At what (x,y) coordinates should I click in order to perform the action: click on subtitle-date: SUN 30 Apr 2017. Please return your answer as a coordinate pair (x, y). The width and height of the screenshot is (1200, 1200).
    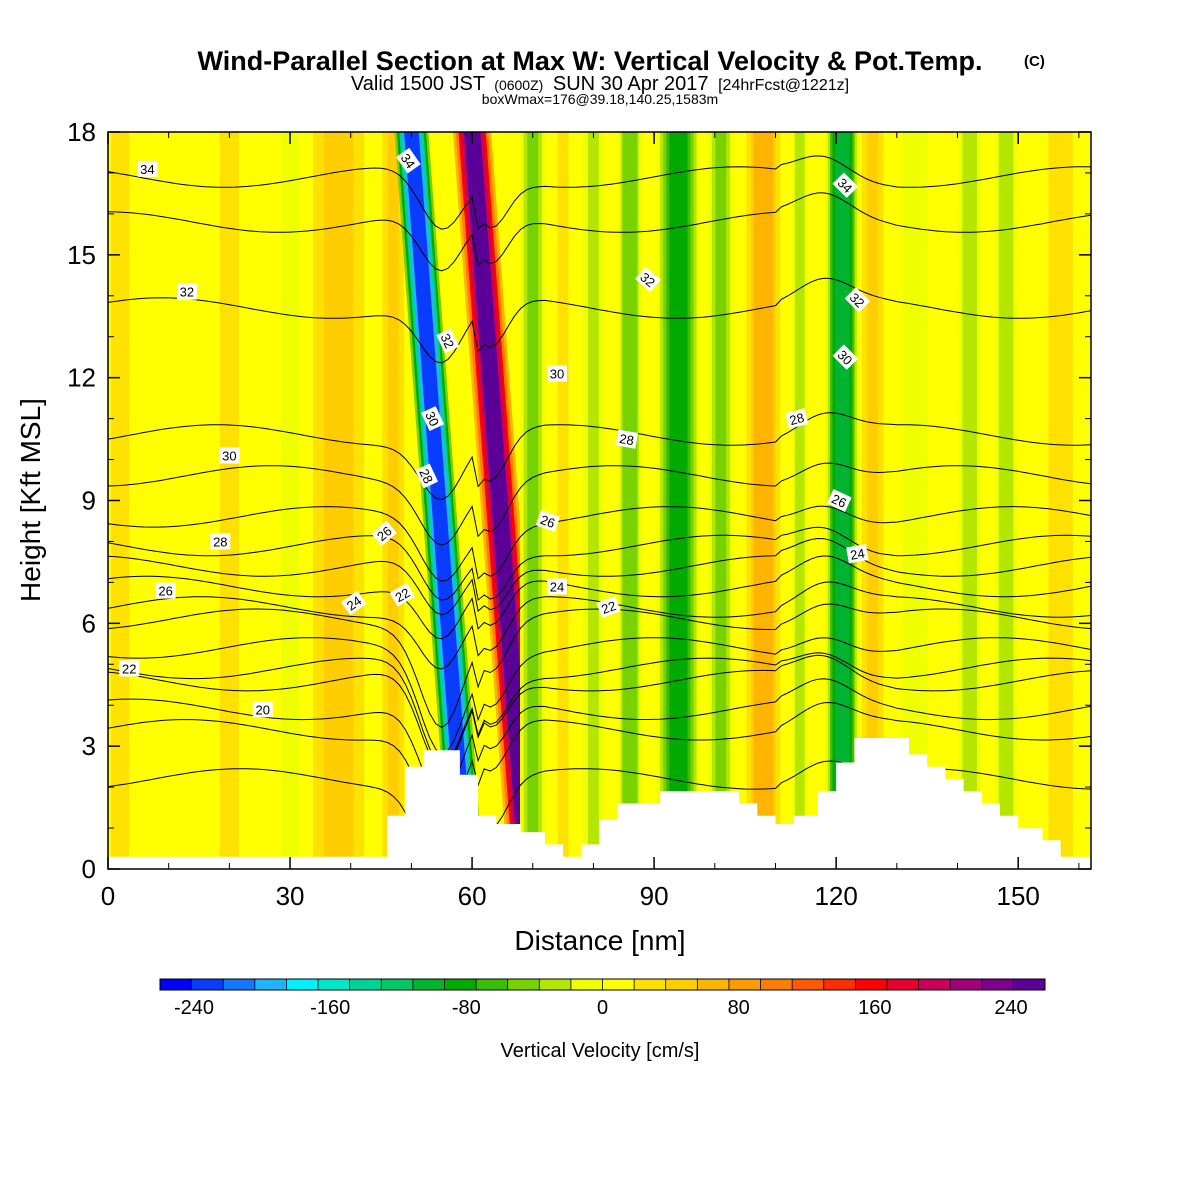
    Looking at the image, I should click on (631, 84).